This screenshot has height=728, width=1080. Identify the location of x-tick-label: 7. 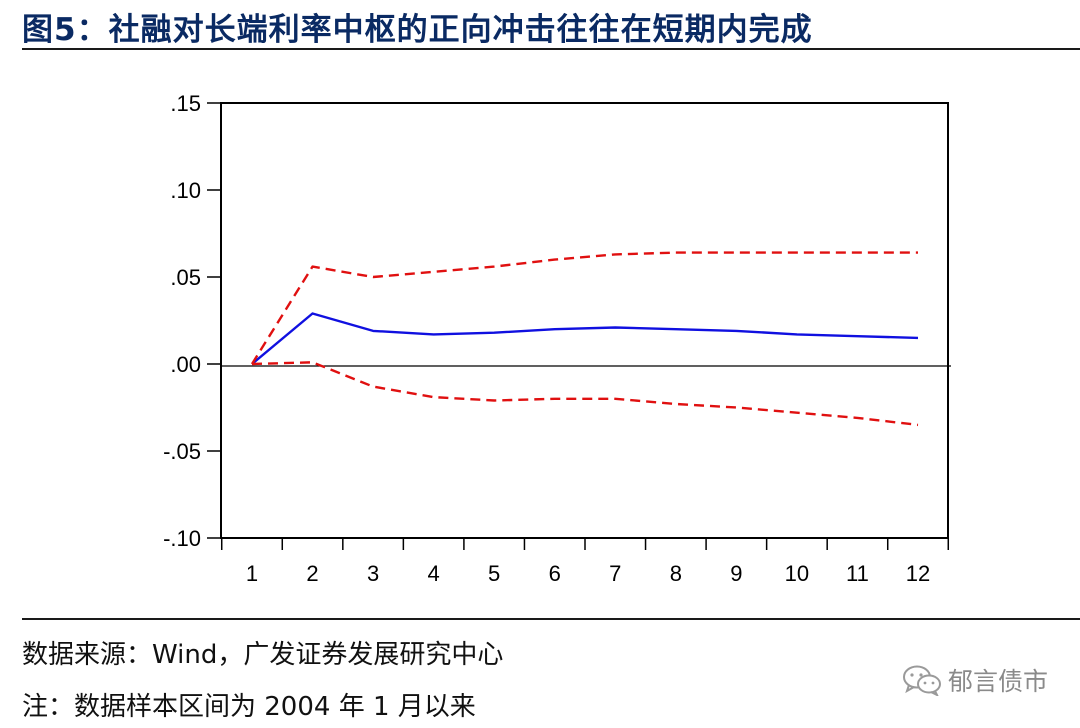
(615, 573).